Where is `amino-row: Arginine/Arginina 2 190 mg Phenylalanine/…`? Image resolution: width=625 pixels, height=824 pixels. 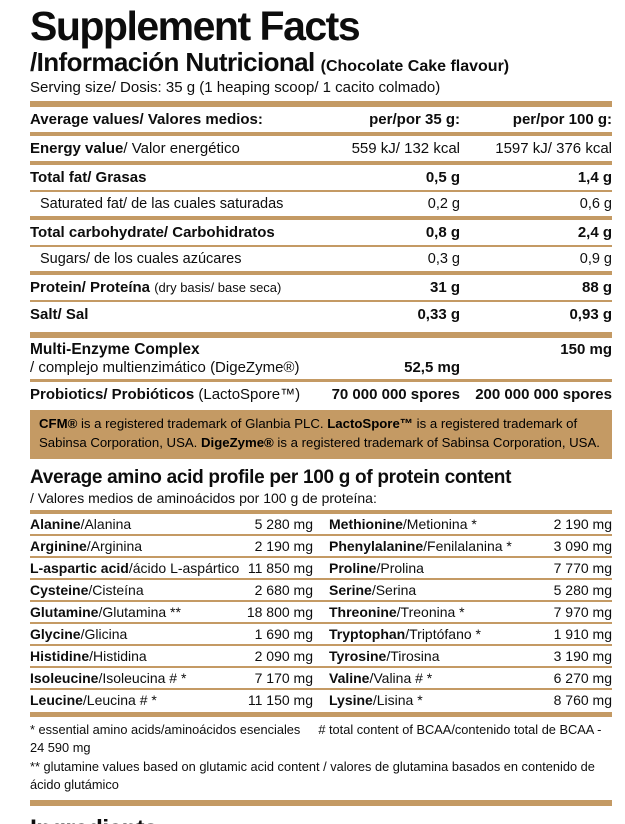 amino-row: Arginine/Arginina 2 190 mg Phenylalanine/… is located at coordinates (321, 546).